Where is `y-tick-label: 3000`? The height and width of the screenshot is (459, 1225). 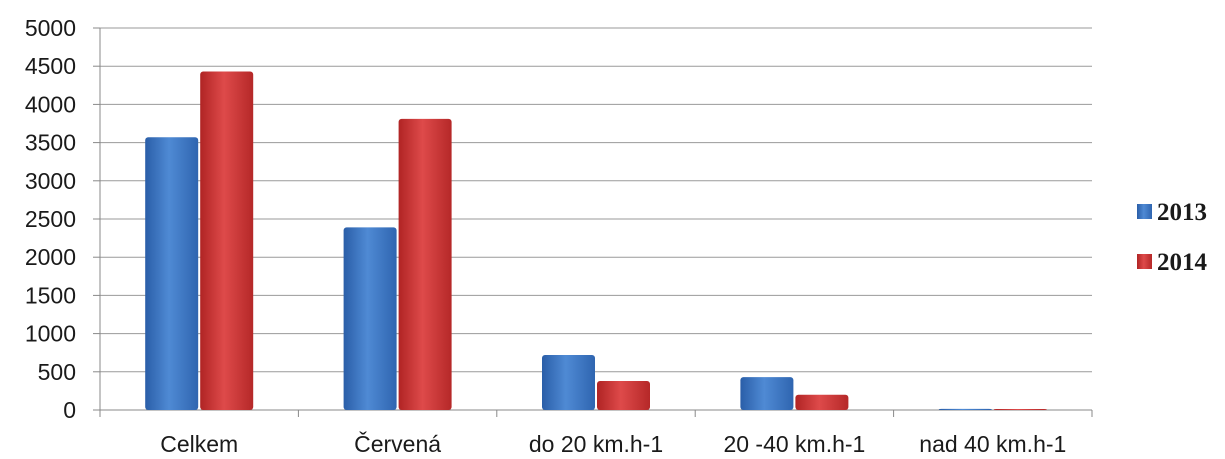
y-tick-label: 3000 is located at coordinates (50, 181).